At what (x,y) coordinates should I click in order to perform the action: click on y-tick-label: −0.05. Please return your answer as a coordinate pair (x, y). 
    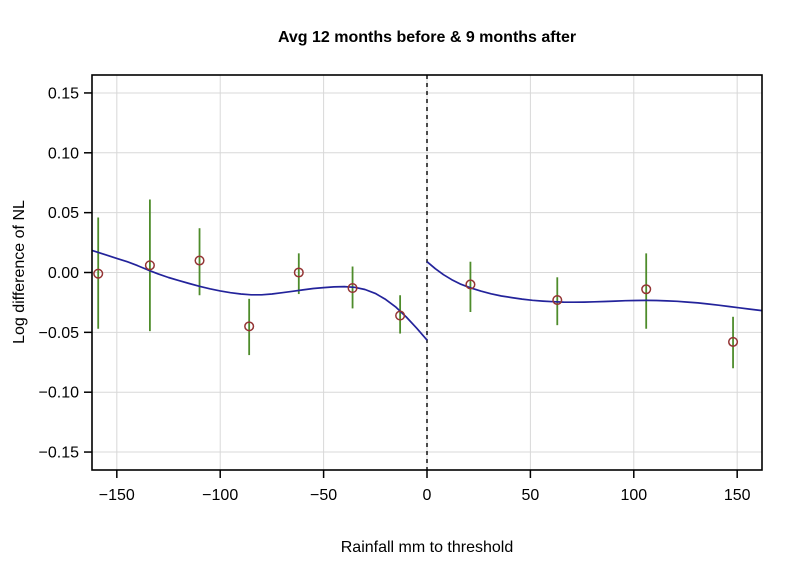
    Looking at the image, I should click on (59, 333).